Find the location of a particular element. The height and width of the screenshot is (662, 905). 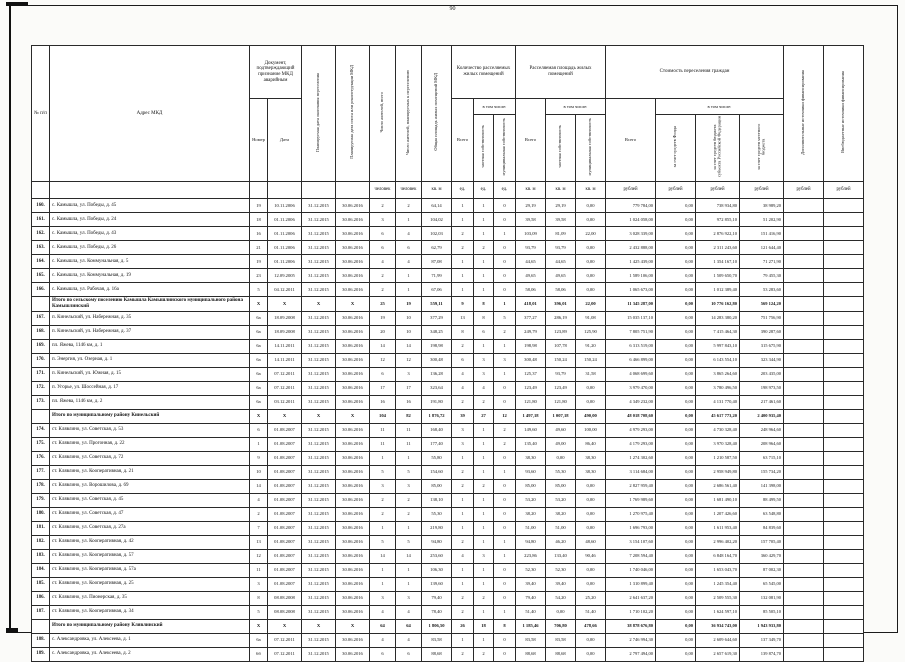

row-number-cell is located at coordinates (40, 416).